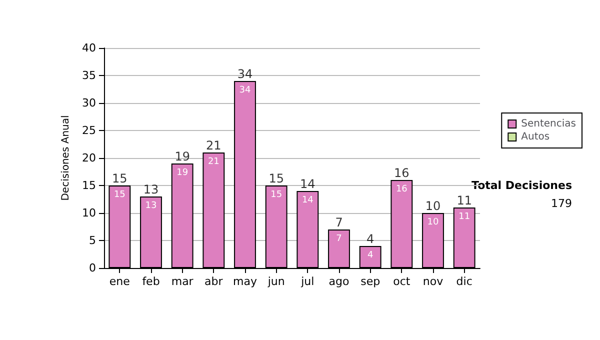 This screenshot has height=340, width=600. What do you see at coordinates (89, 130) in the screenshot?
I see `y-tick-label: 25` at bounding box center [89, 130].